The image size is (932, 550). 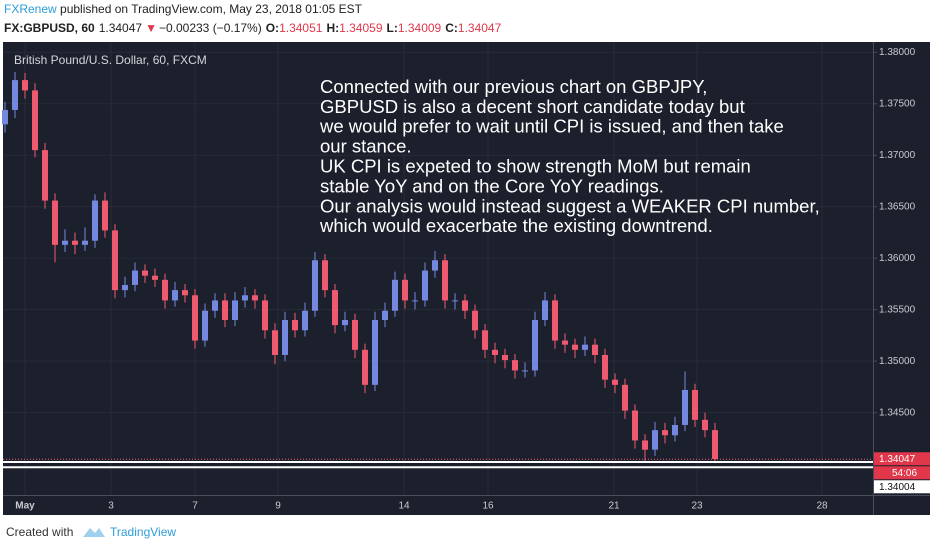 What do you see at coordinates (480, 28) in the screenshot?
I see `c-value: 1.34047` at bounding box center [480, 28].